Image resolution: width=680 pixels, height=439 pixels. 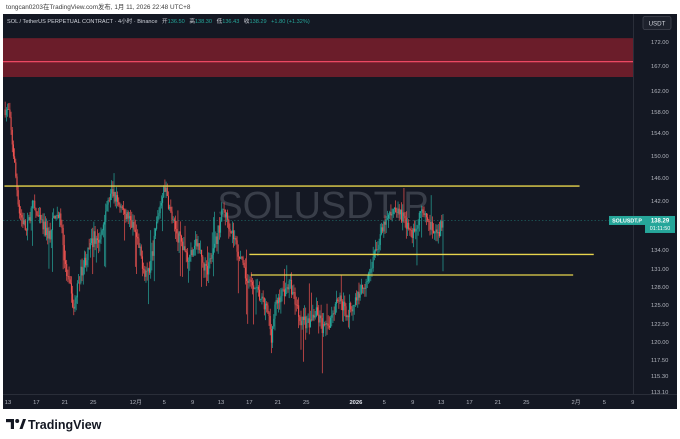 What do you see at coordinates (340, 424) in the screenshot?
I see `footer: TradingView` at bounding box center [340, 424].